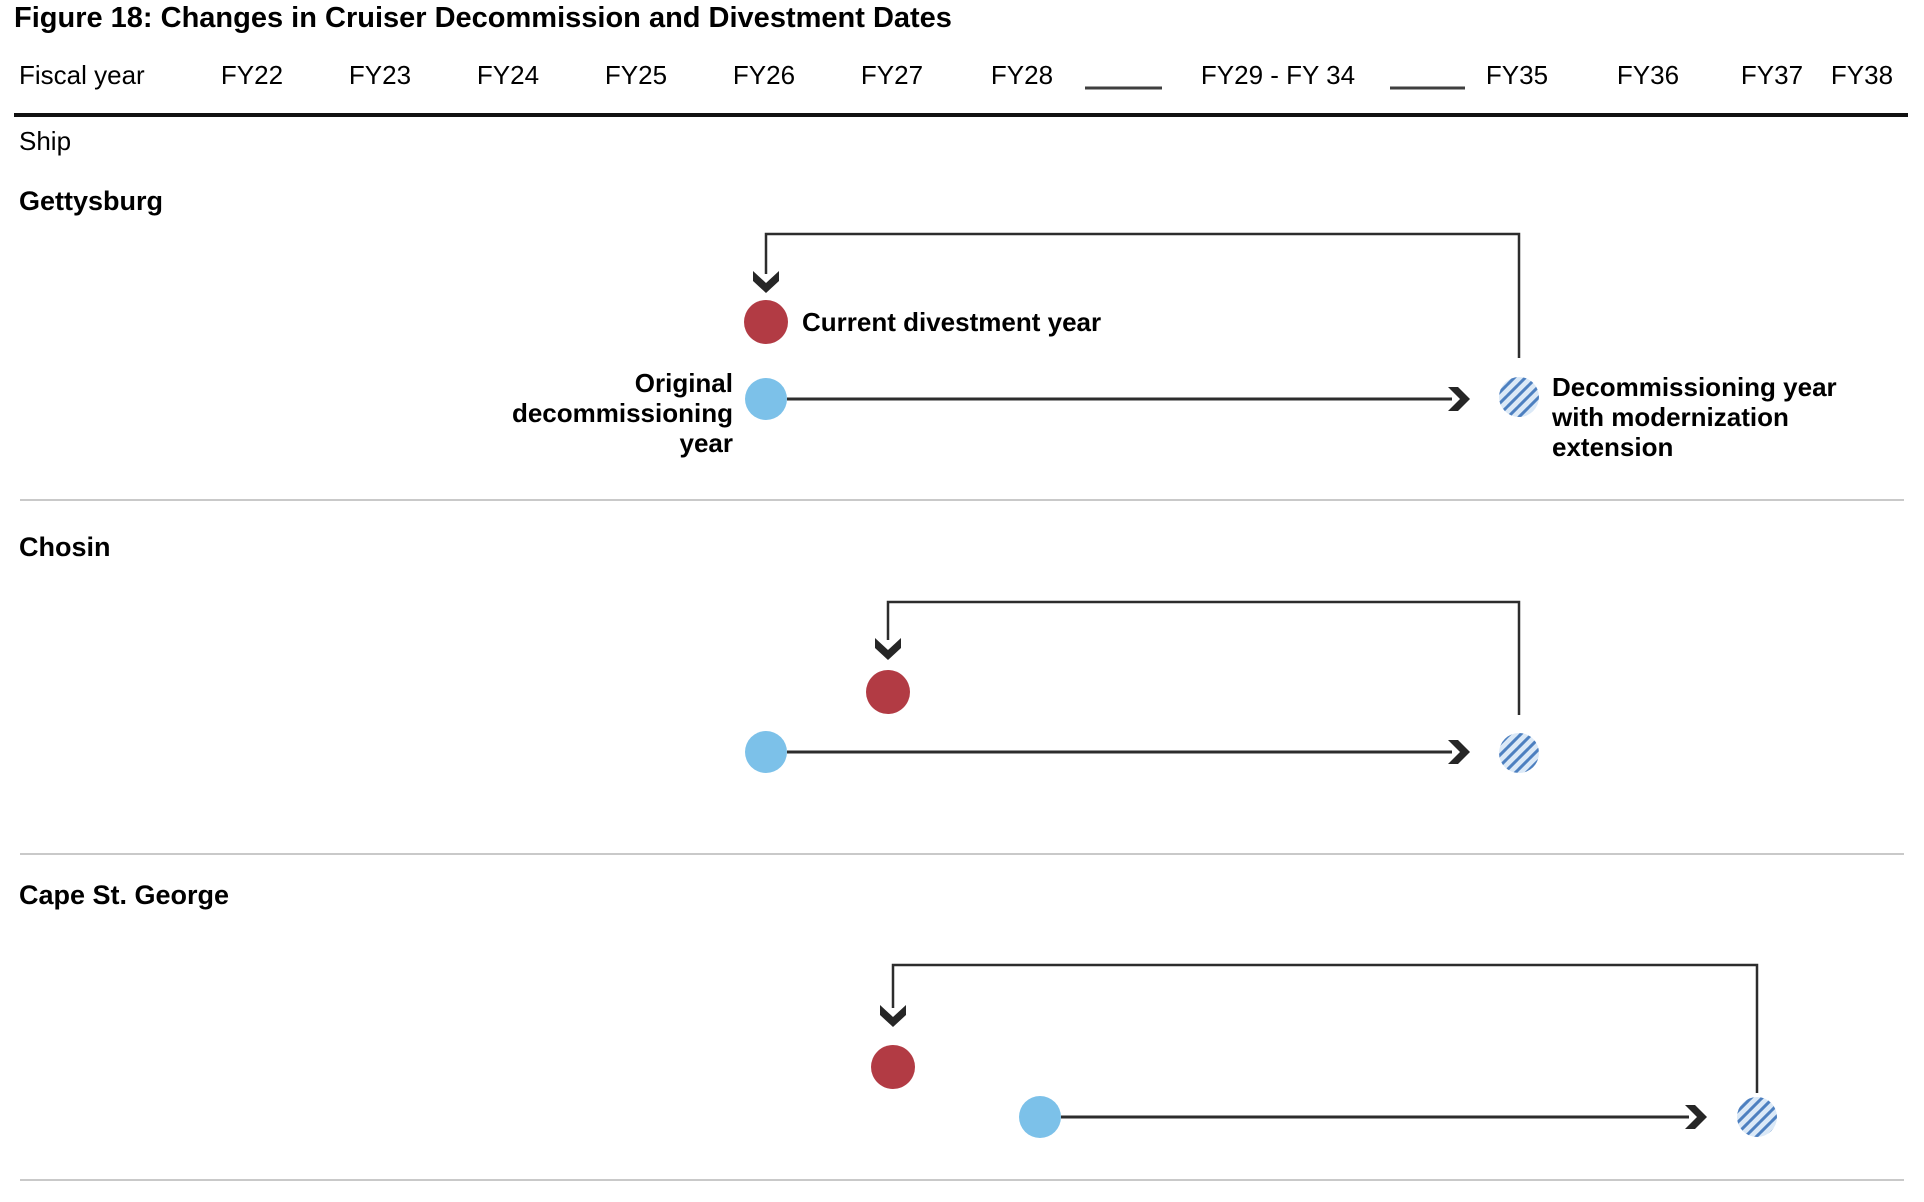 This screenshot has width=1924, height=1202. I want to click on annotation-current-divestment-year: Current divestment year, so click(952, 322).